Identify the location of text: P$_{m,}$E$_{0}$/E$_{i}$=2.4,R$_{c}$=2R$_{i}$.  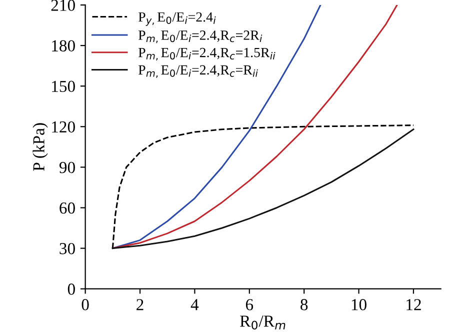
(200, 37).